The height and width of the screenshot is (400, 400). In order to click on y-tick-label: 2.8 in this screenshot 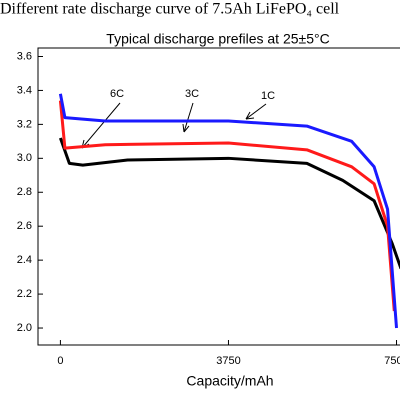, I will do `click(24, 192)`.